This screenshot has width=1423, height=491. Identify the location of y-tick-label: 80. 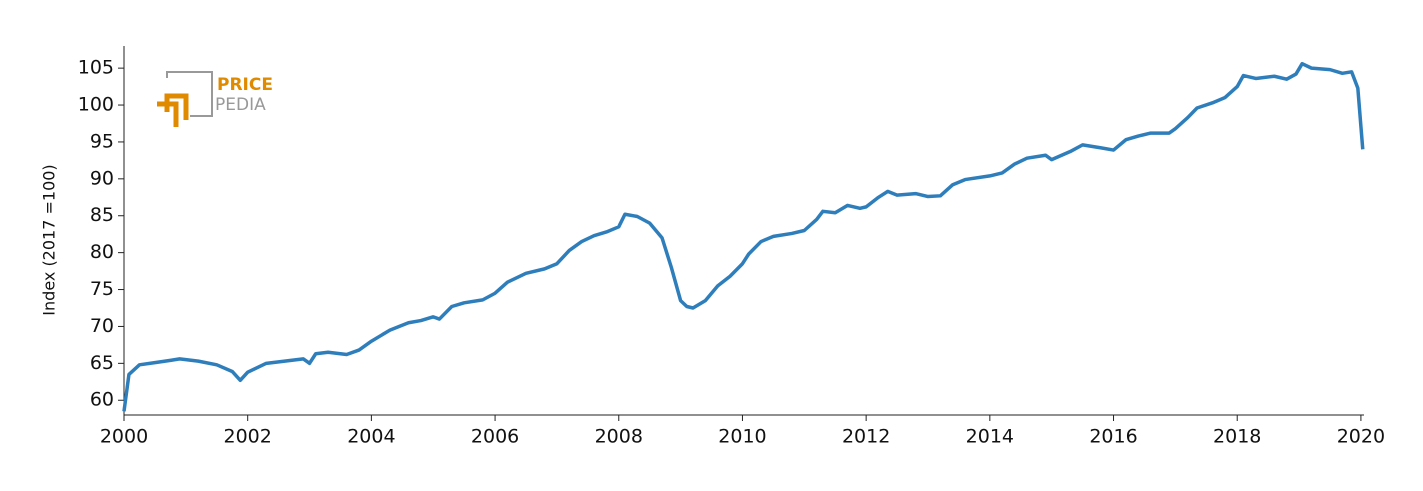
(102, 252).